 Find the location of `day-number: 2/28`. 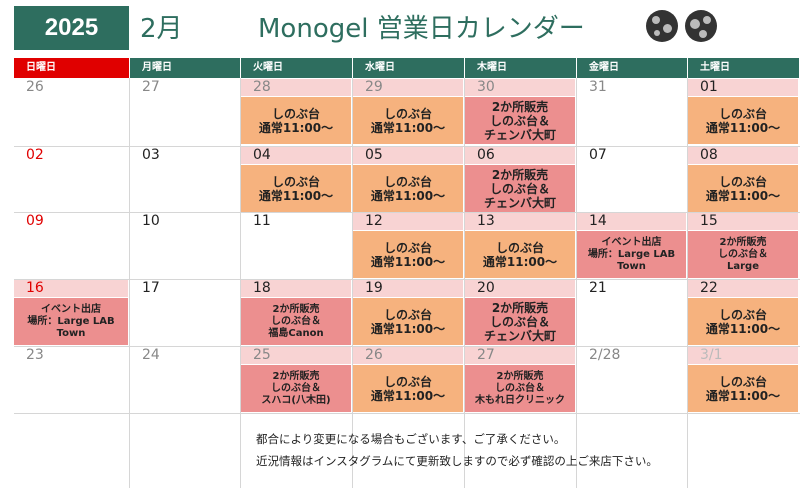

day-number: 2/28 is located at coordinates (605, 355).